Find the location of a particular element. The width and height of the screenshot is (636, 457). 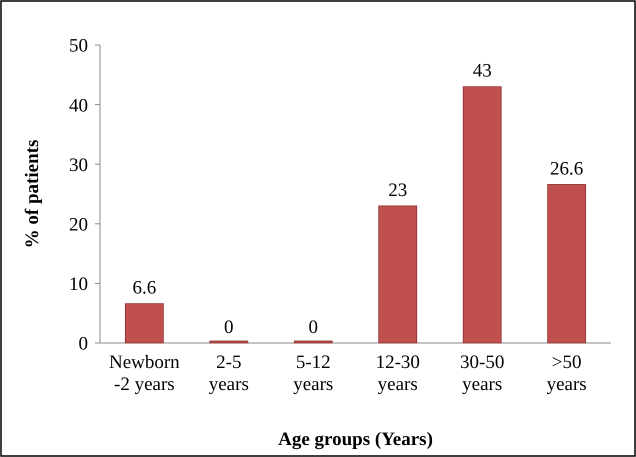

x-tick-label: 12-30 years is located at coordinates (398, 373).